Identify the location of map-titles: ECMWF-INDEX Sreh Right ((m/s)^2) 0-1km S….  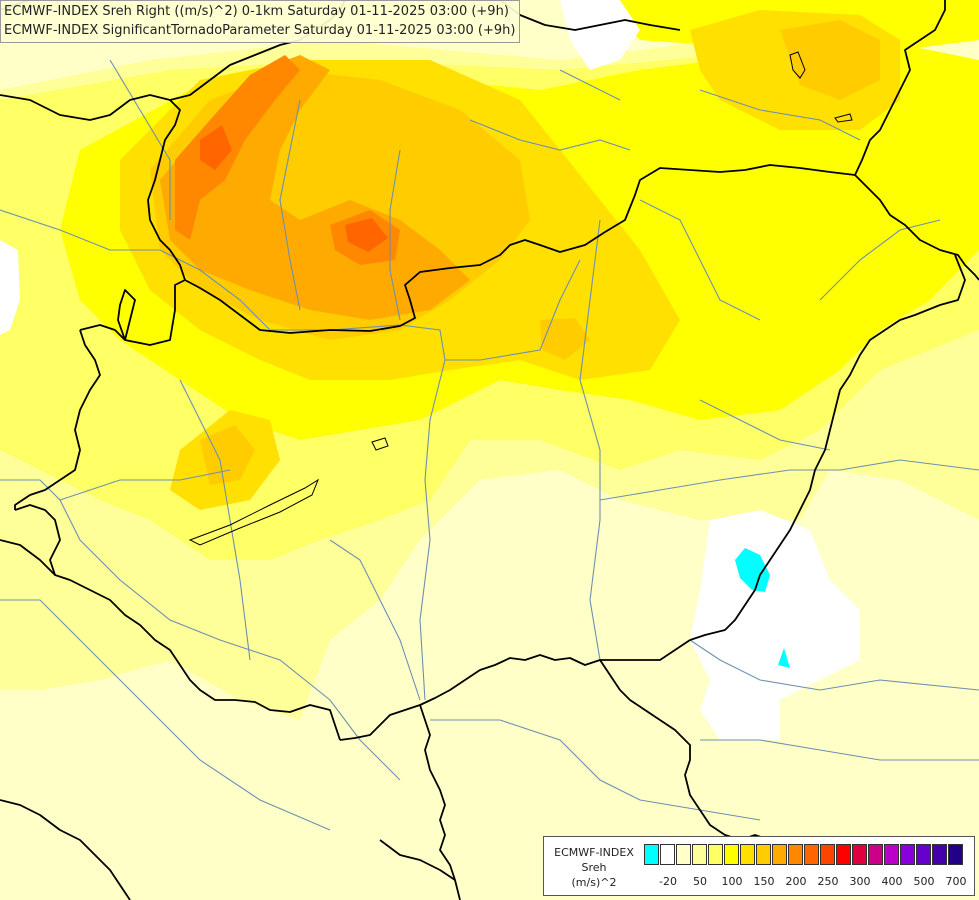
(260, 21).